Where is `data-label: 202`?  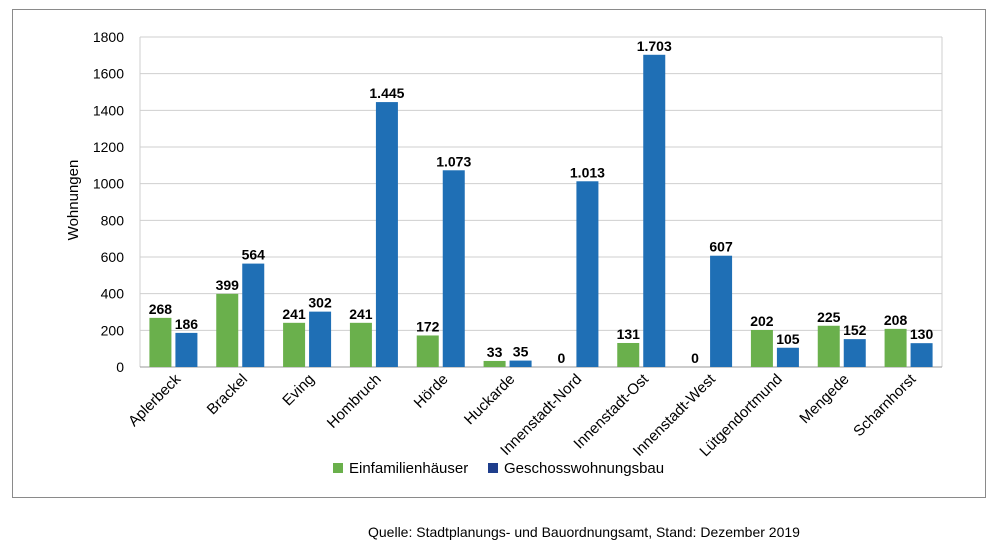 data-label: 202 is located at coordinates (762, 321).